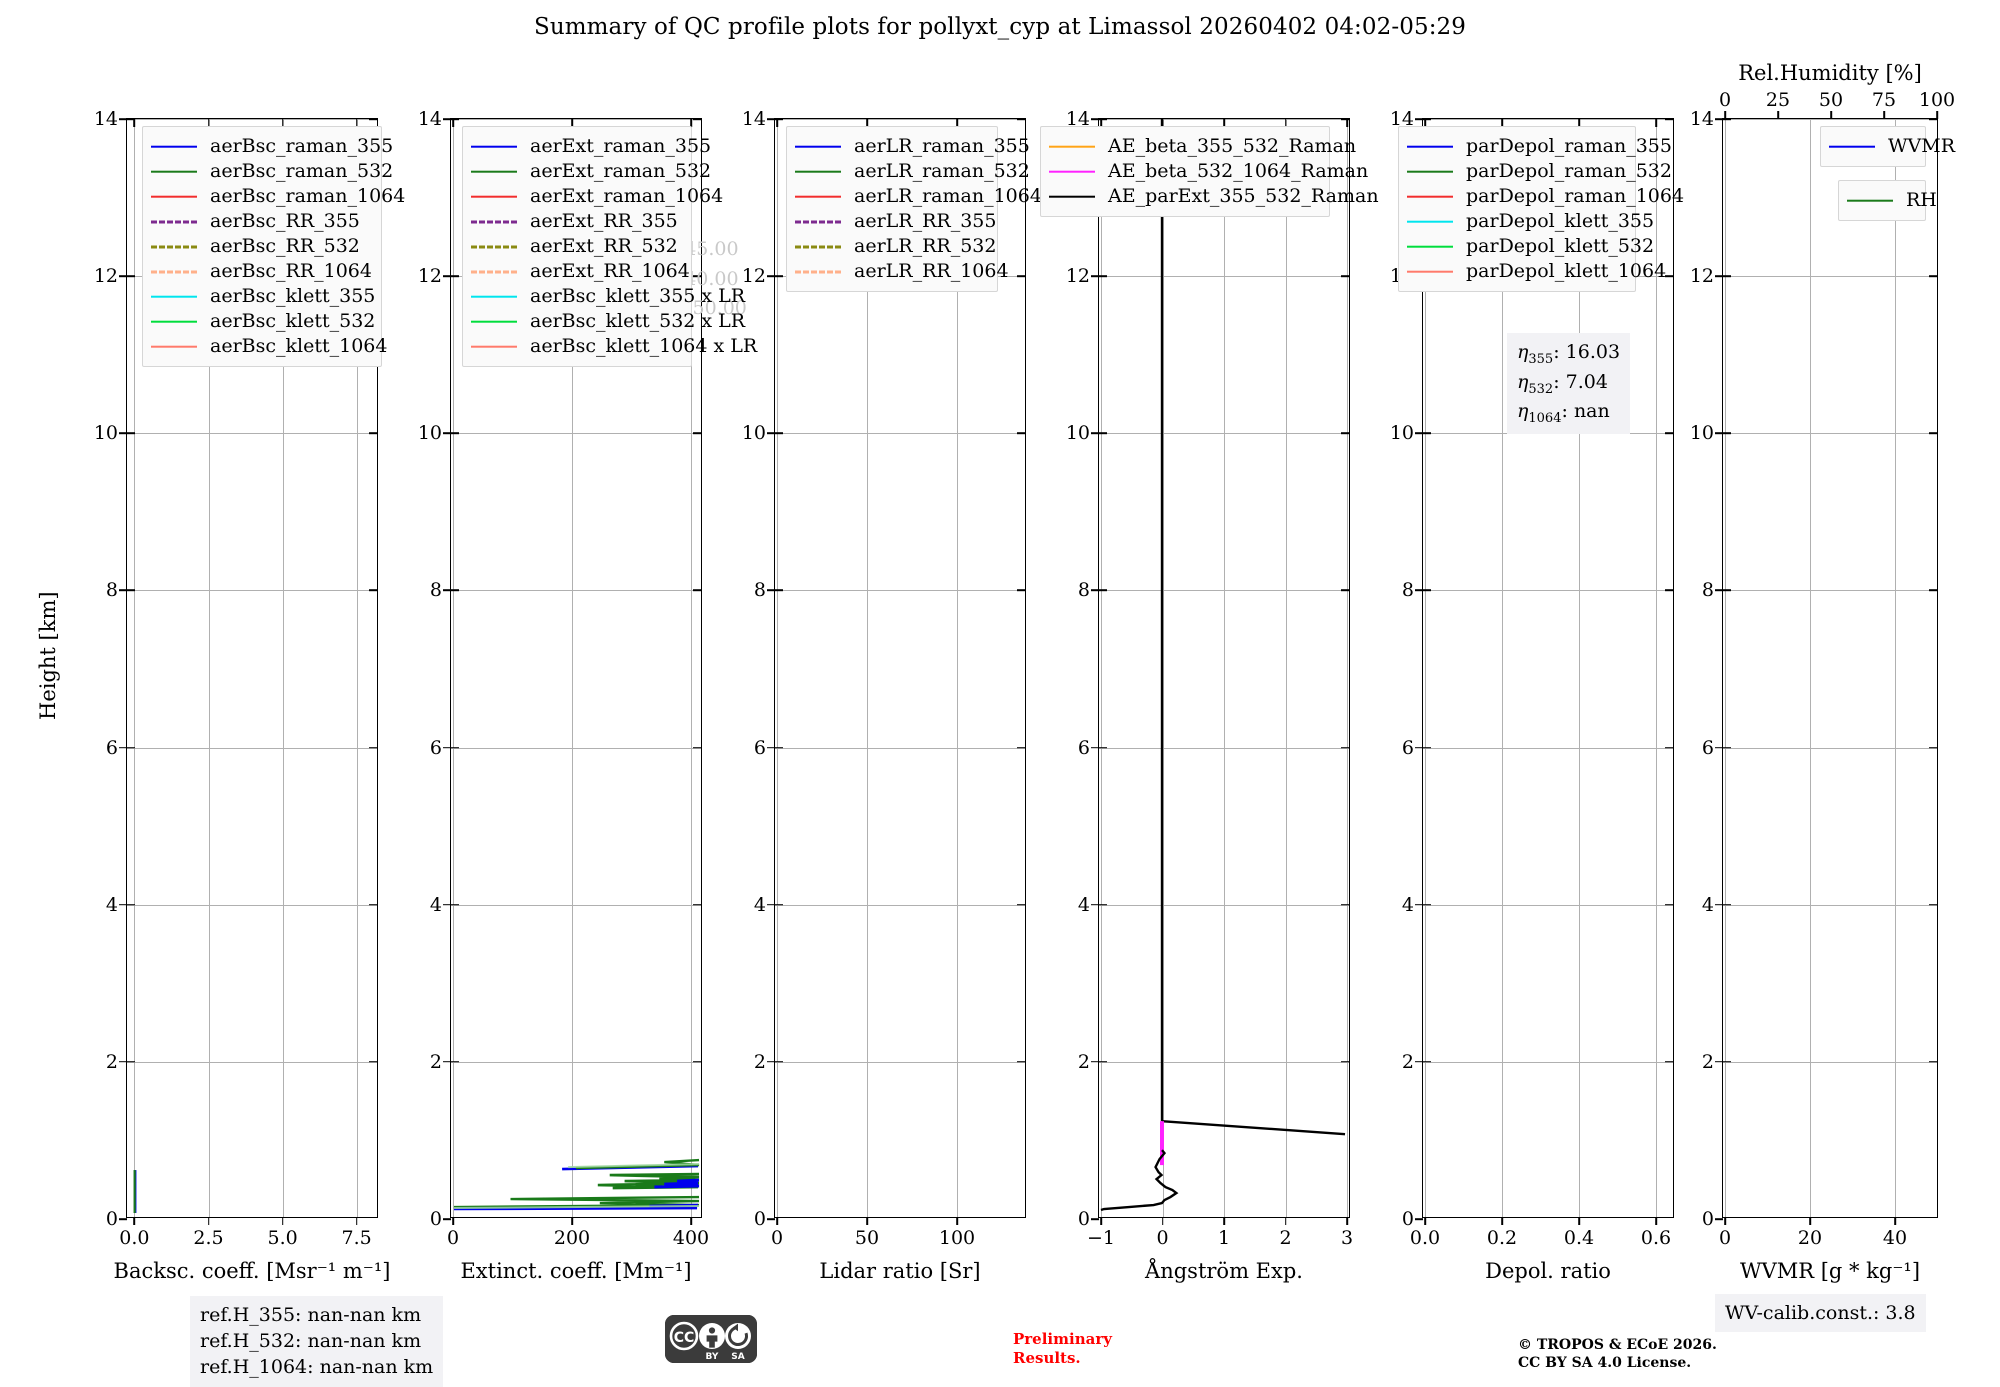  What do you see at coordinates (1569, 354) in the screenshot?
I see `eta-note-line: η355: 16.03` at bounding box center [1569, 354].